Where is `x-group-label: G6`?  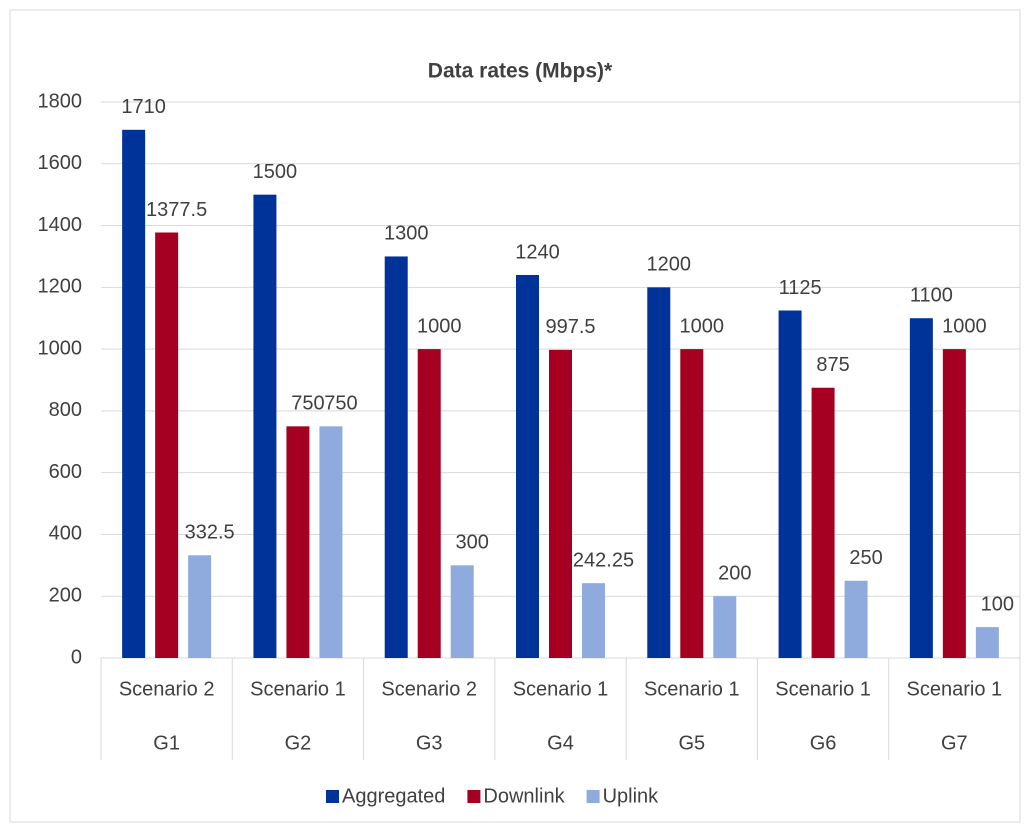 x-group-label: G6 is located at coordinates (823, 743).